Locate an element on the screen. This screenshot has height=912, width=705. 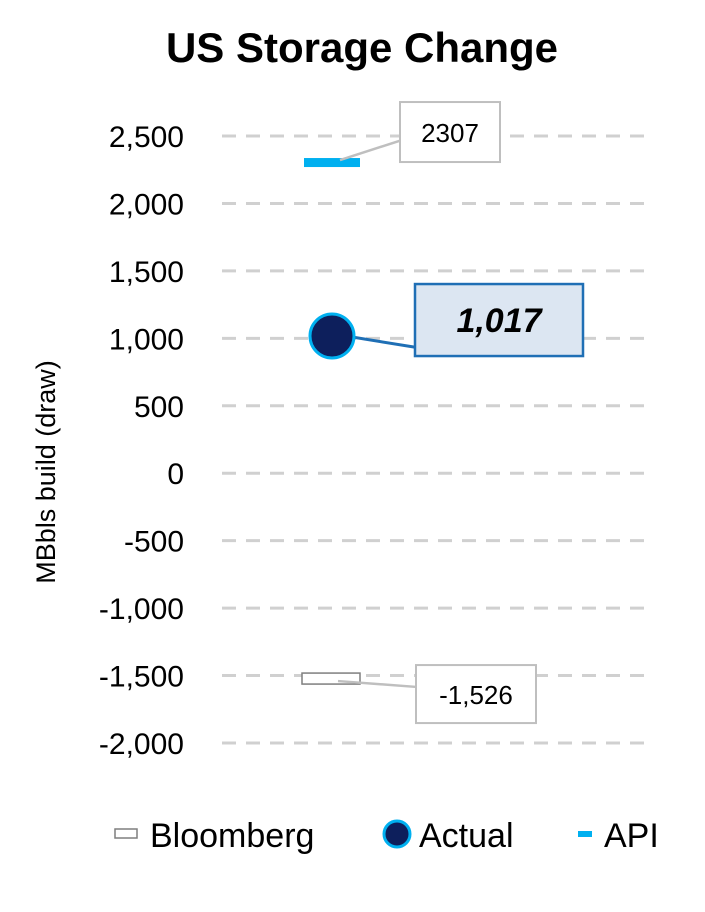
y-tick-label: 0 is located at coordinates (175, 474).